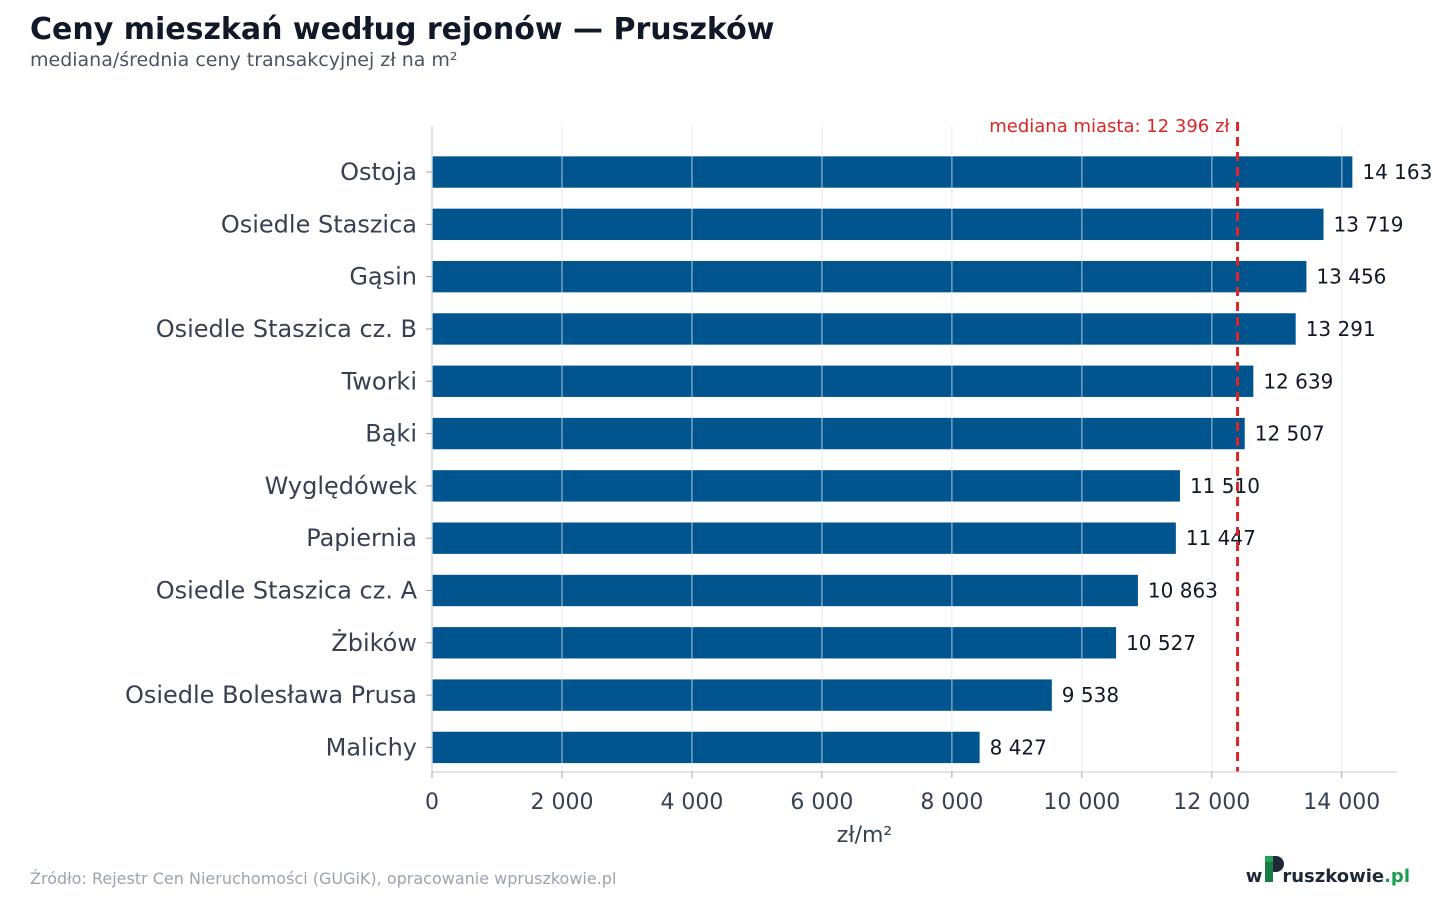 The image size is (1440, 900). Describe the element at coordinates (1341, 329) in the screenshot. I see `value-label: 13 291` at that location.